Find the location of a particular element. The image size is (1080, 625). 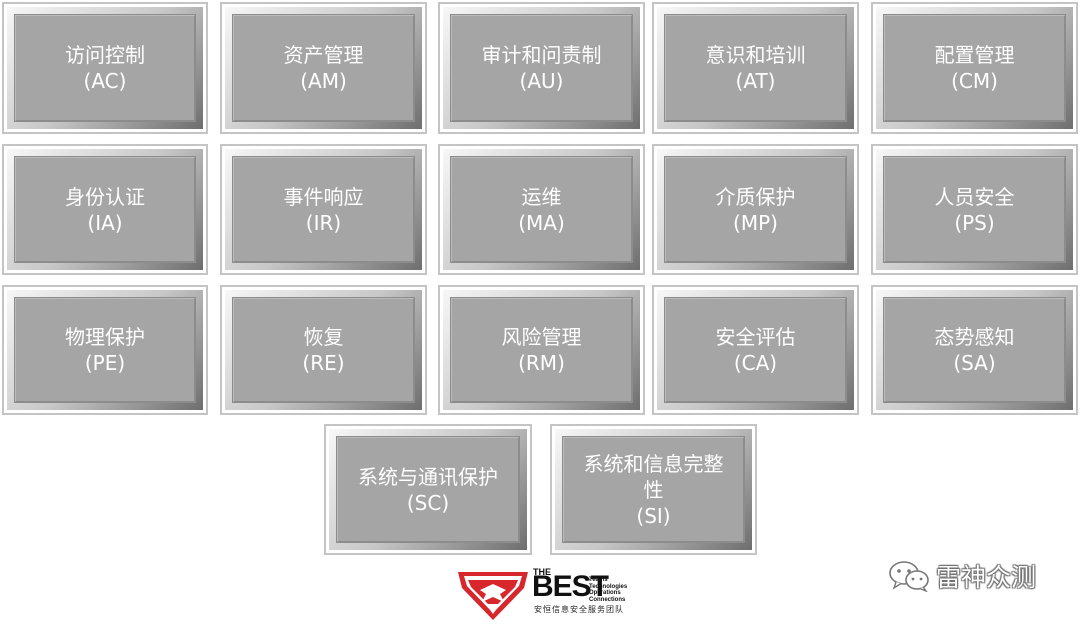

tile-name: 审计和问责制 is located at coordinates (541, 55).